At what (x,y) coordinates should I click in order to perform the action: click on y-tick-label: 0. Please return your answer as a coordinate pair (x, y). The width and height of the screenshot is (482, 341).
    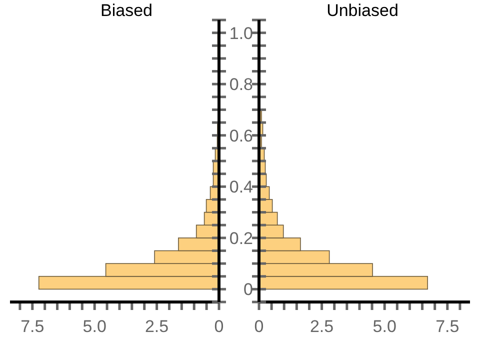
    Looking at the image, I should click on (248, 290).